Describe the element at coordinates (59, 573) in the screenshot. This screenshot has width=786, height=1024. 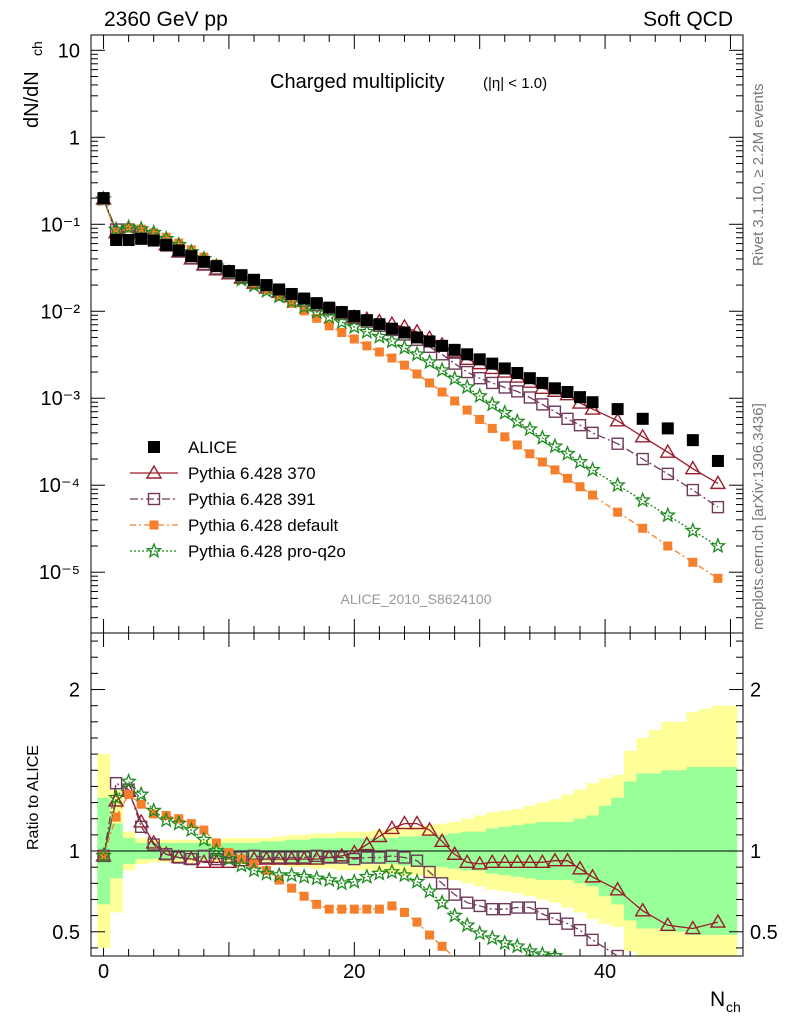
I see `y-tick-label: 10⁻⁵` at that location.